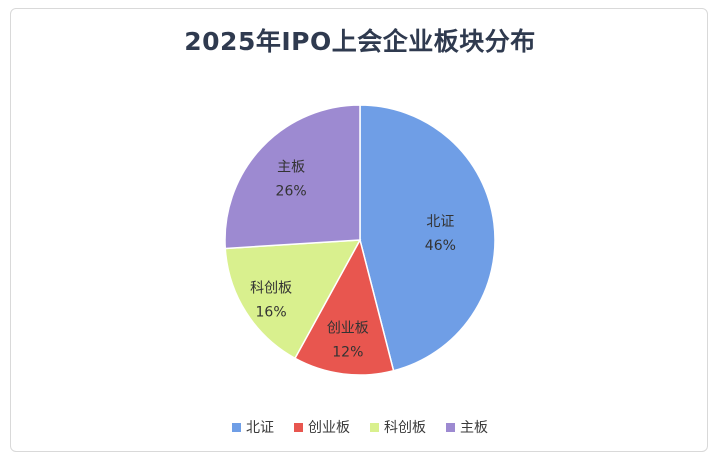  Describe the element at coordinates (347, 352) in the screenshot. I see `slice-value-label: 12%` at that location.